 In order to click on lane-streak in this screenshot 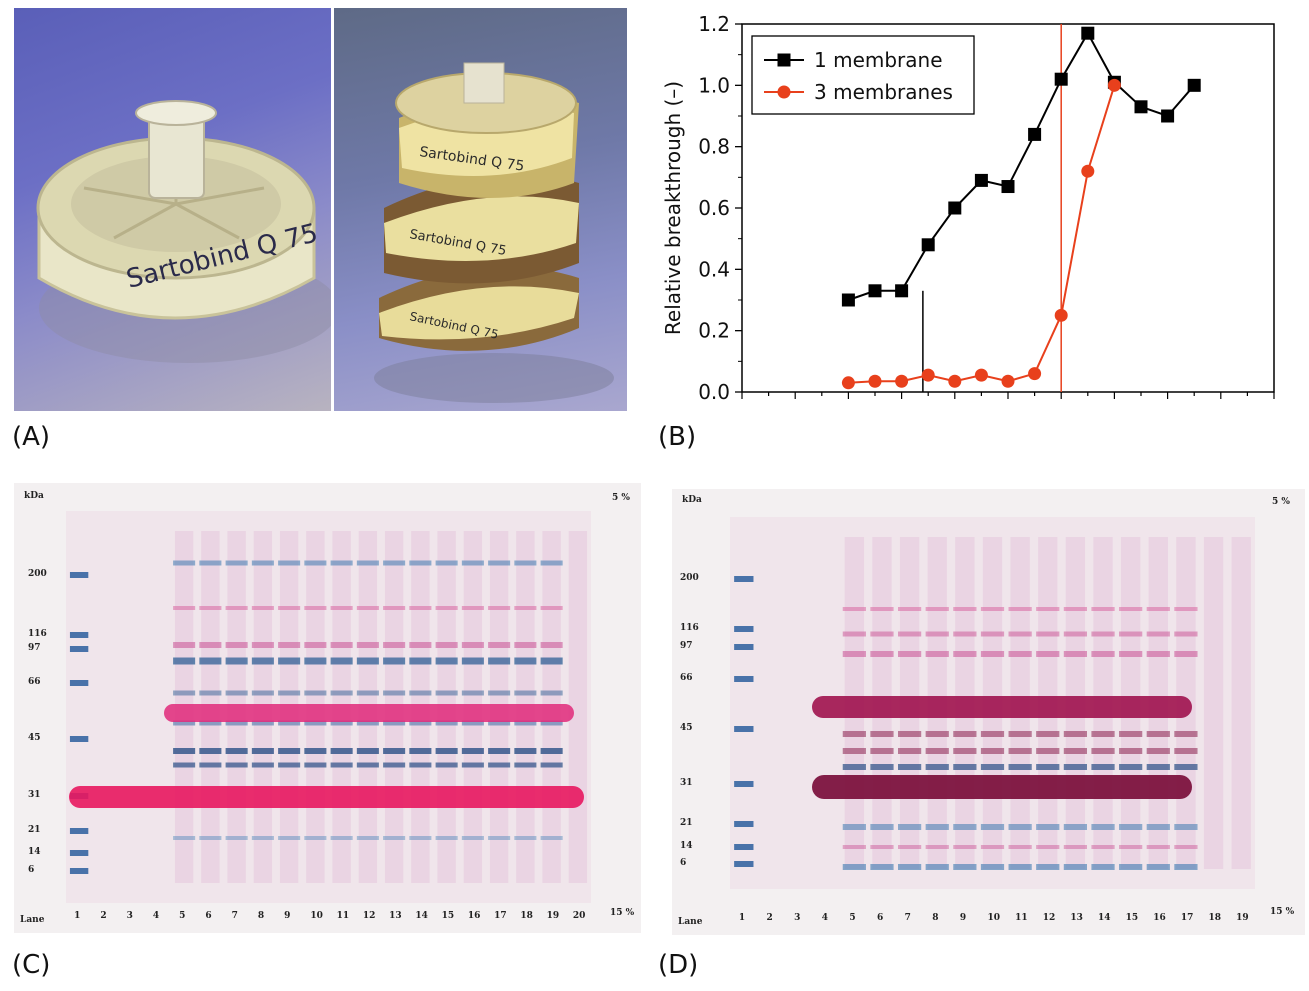, I will do `click(1241, 703)`.